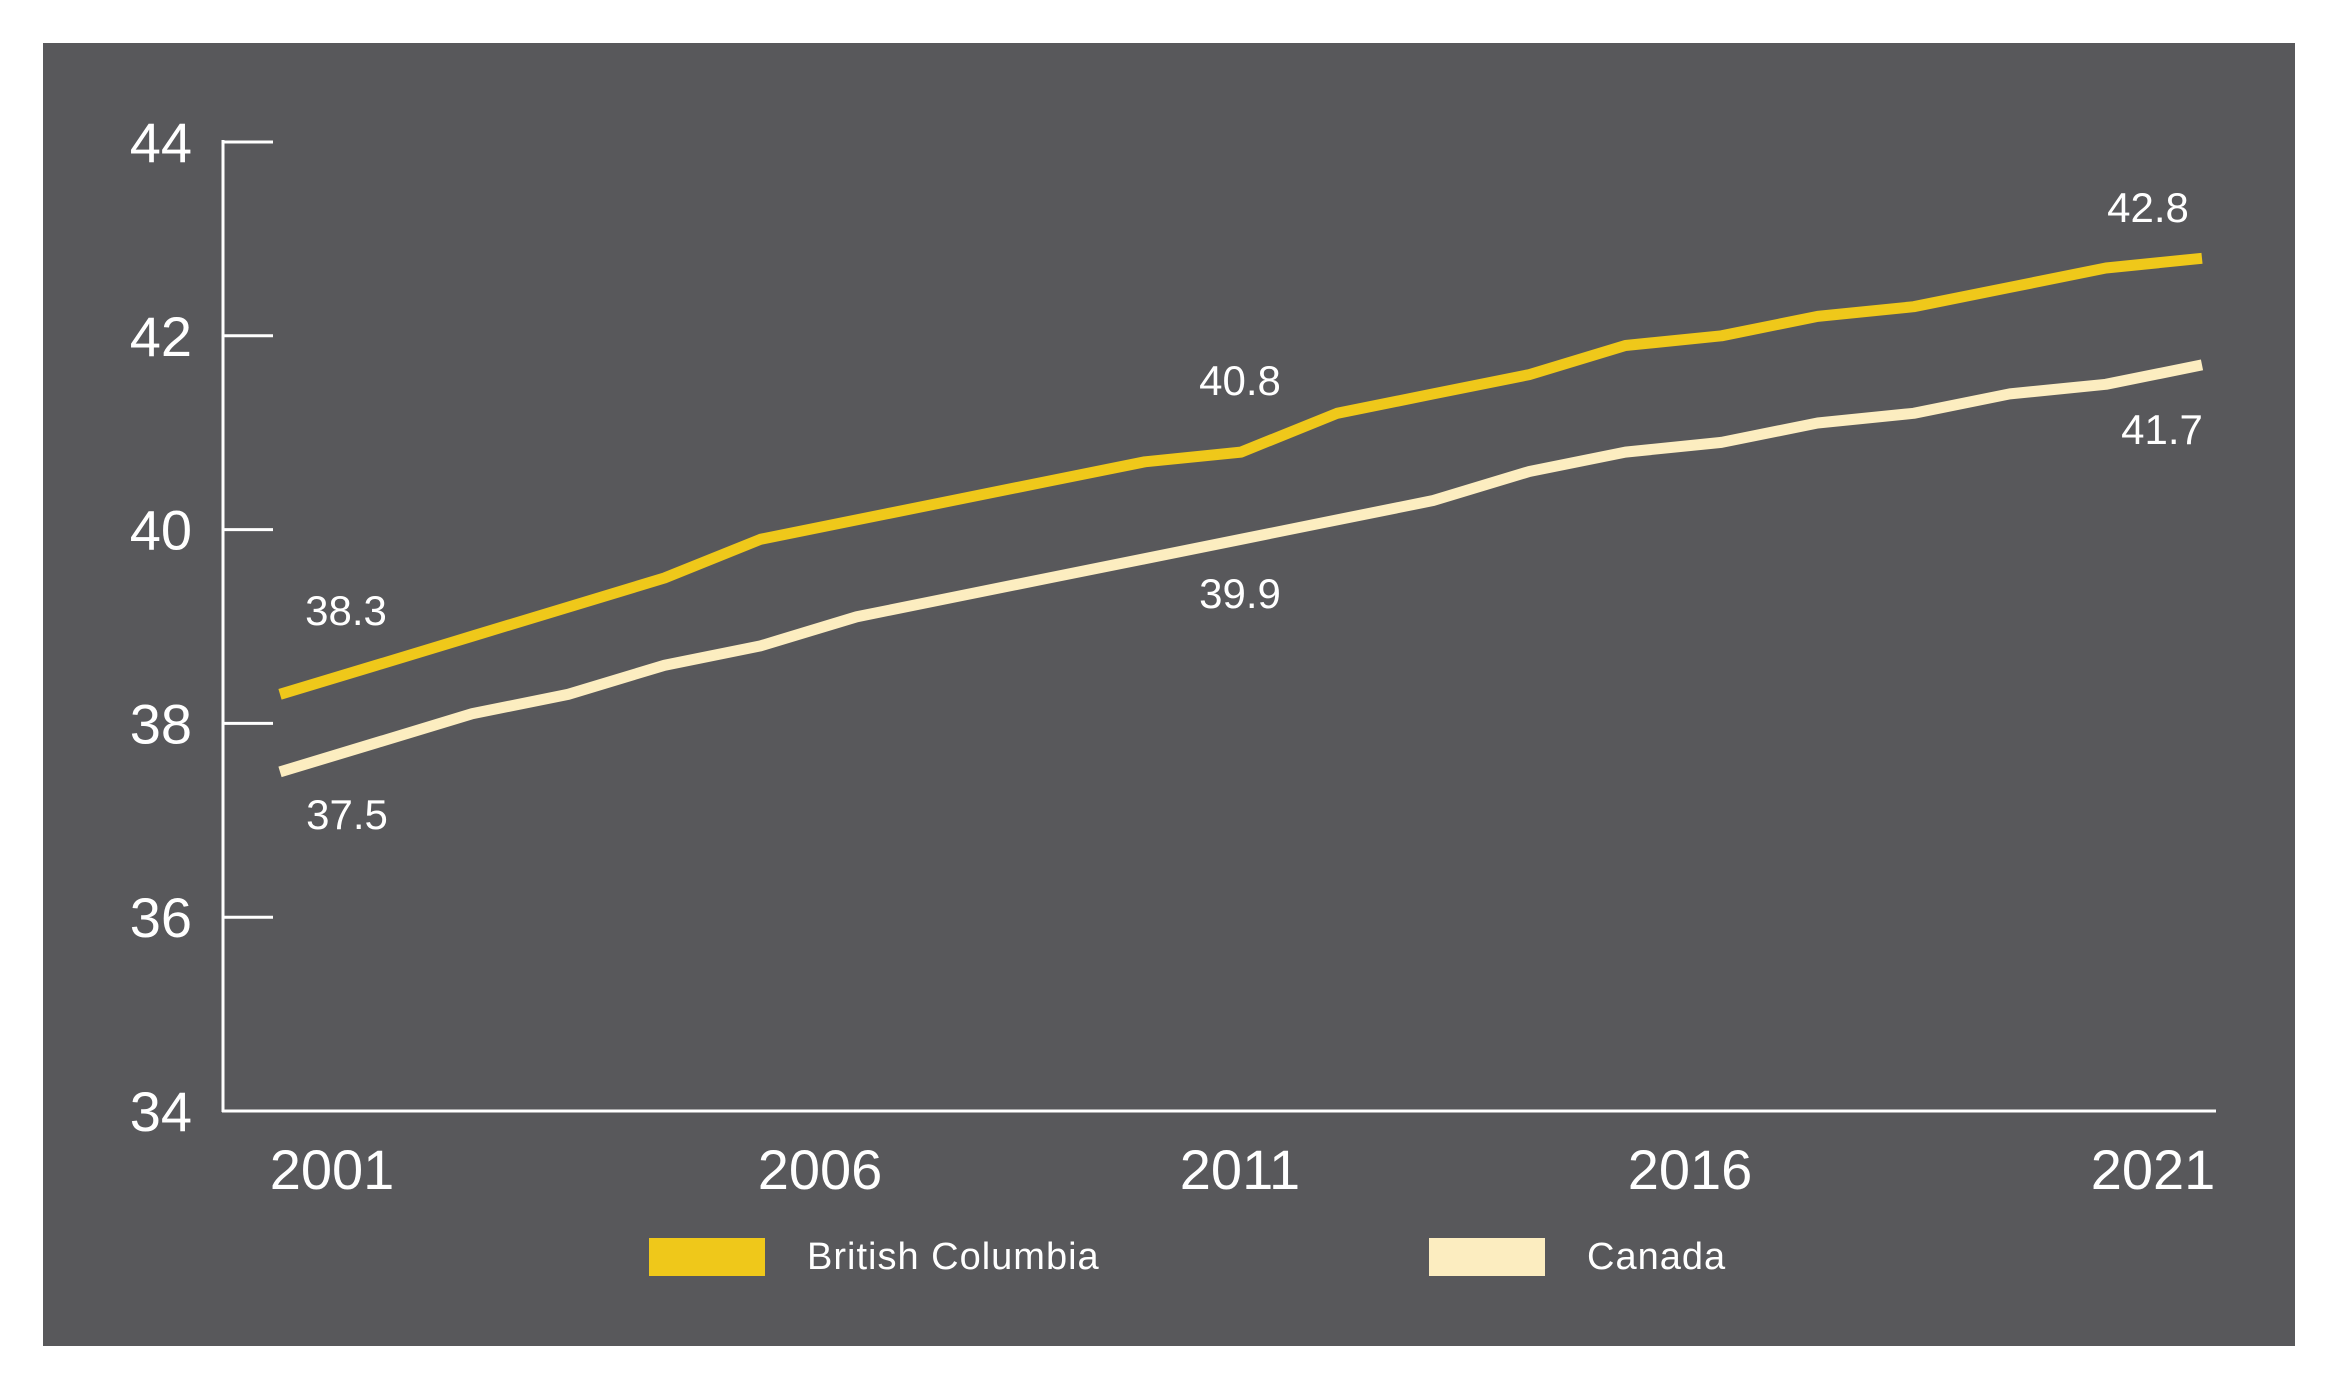  What do you see at coordinates (161, 723) in the screenshot?
I see `y-tick-label: 38` at bounding box center [161, 723].